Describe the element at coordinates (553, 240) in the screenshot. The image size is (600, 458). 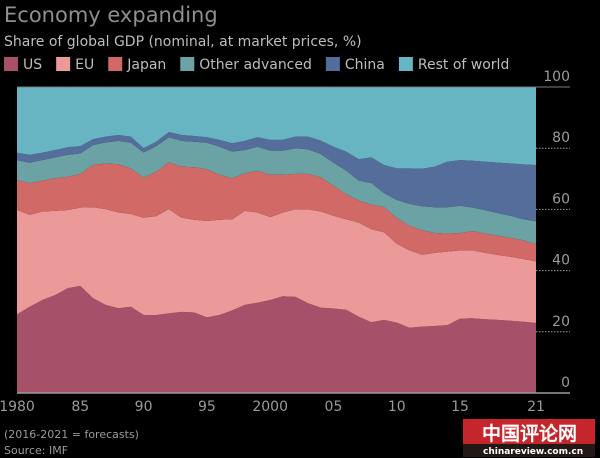
I see `gridlines` at that location.